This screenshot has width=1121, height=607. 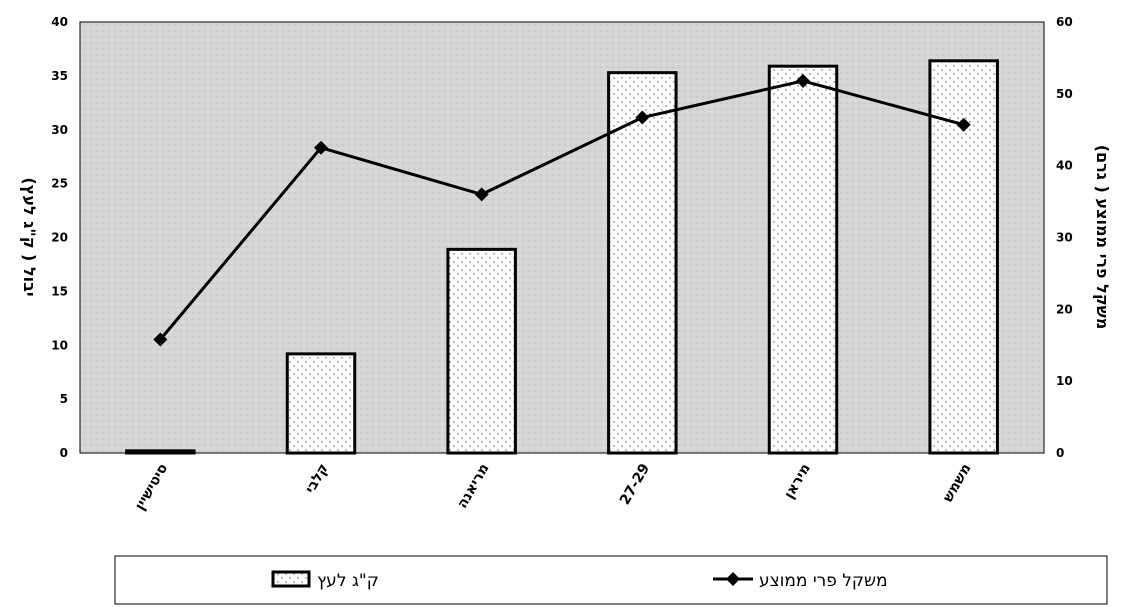 I want to click on x-tick-label: סיטישיין, so click(x=151, y=487).